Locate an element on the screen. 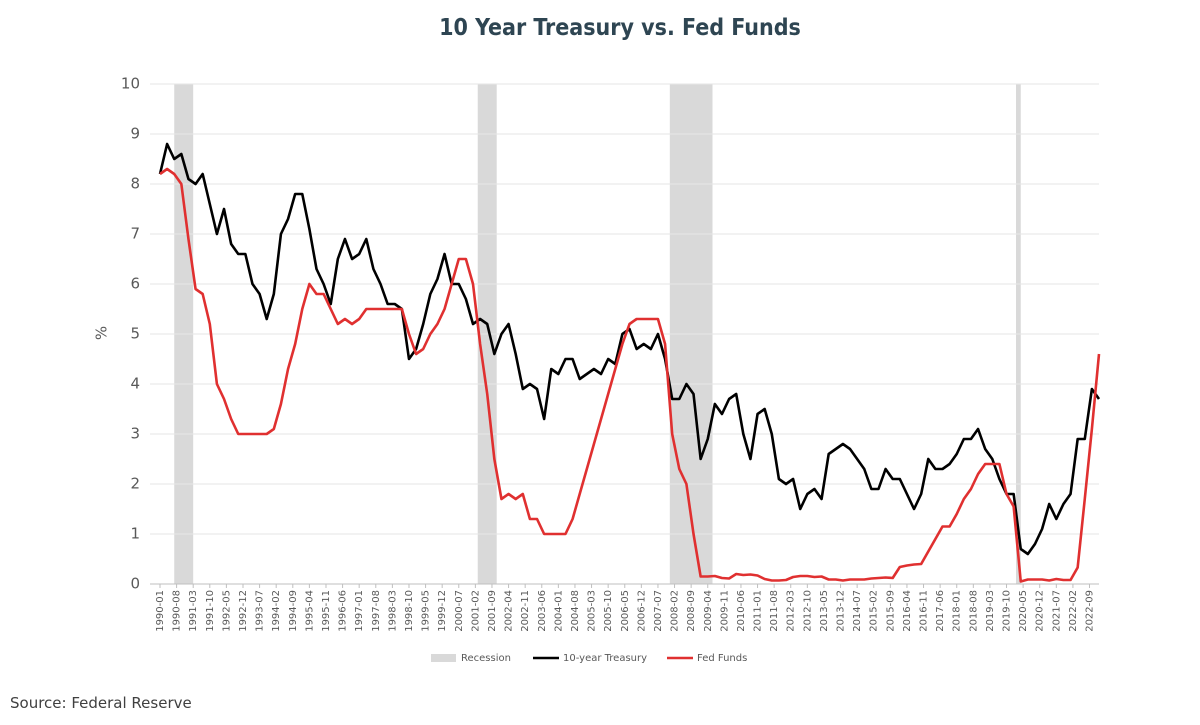 The image size is (1200, 725). x-tick-label: 2015-02 is located at coordinates (874, 611).